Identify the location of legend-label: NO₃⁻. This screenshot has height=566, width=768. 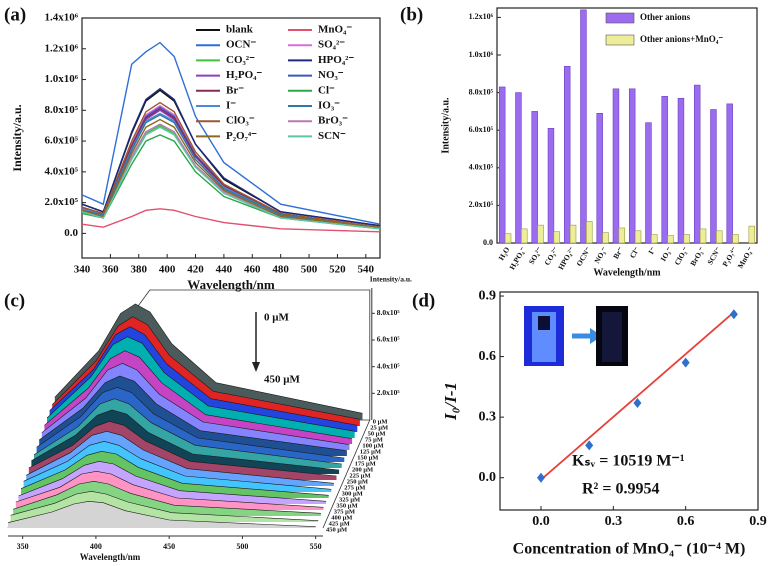
(331, 75).